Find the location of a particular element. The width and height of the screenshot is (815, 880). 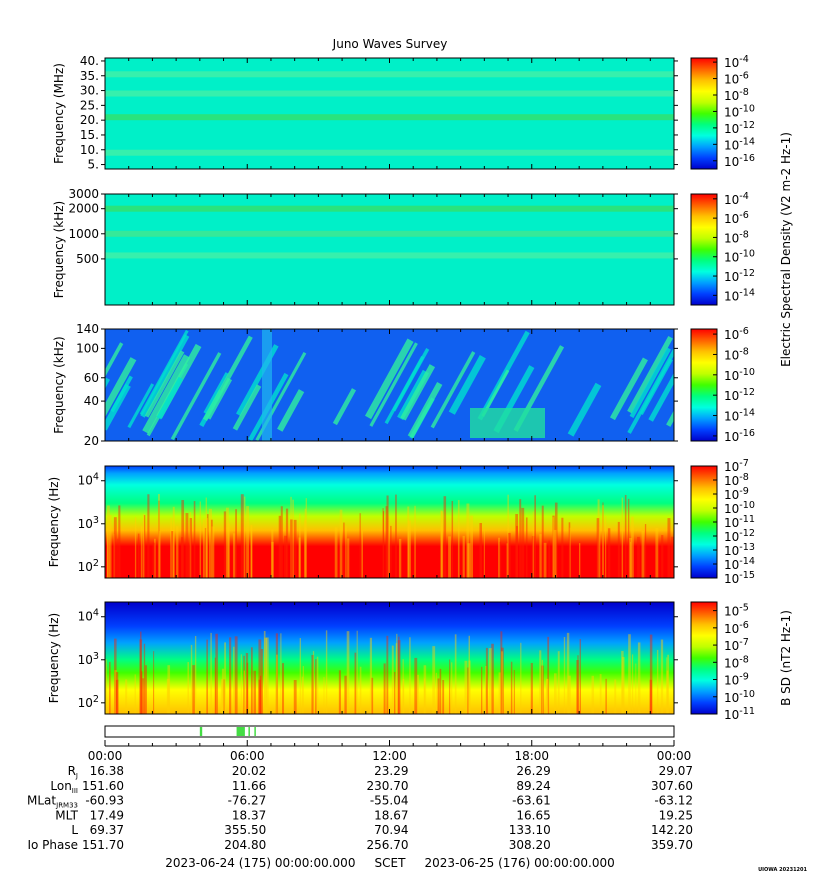

ephemeris-value: 11.66 is located at coordinates (249, 786).